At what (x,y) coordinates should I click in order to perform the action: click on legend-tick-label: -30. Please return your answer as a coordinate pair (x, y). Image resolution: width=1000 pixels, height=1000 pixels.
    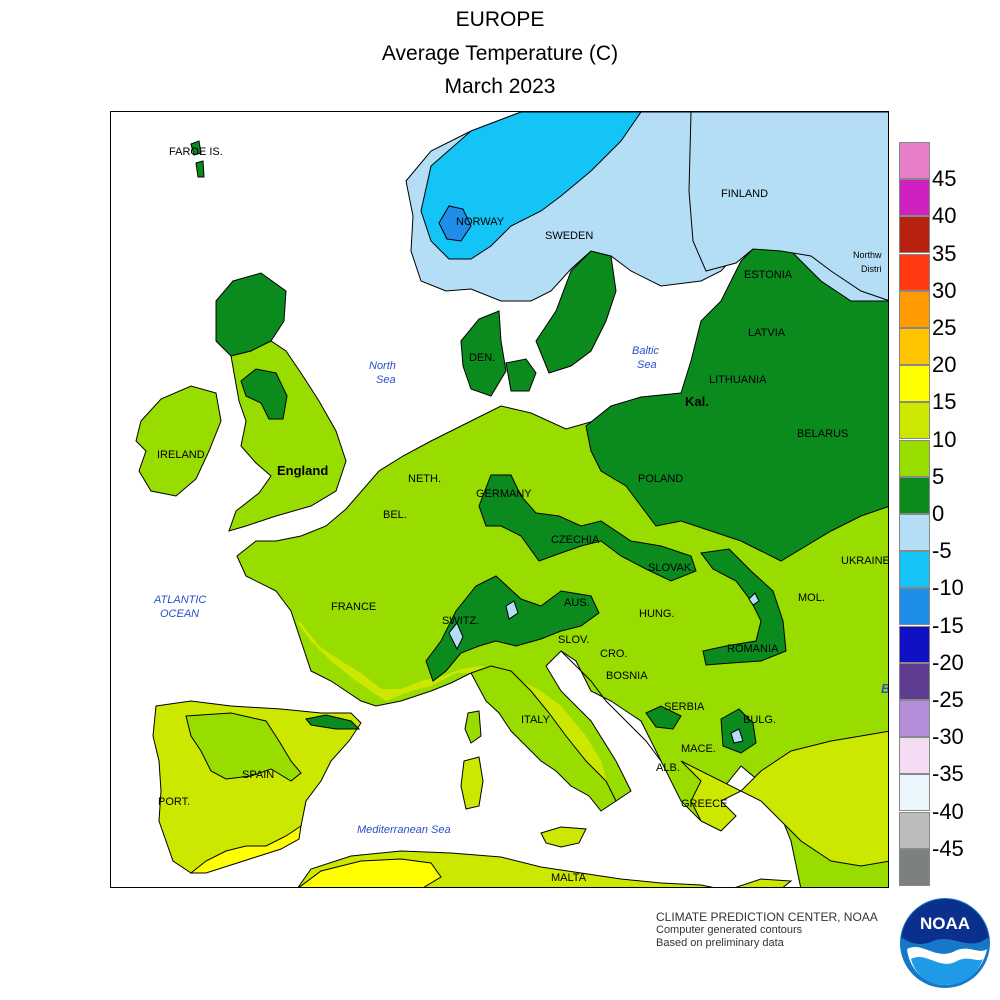
    Looking at the image, I should click on (948, 737).